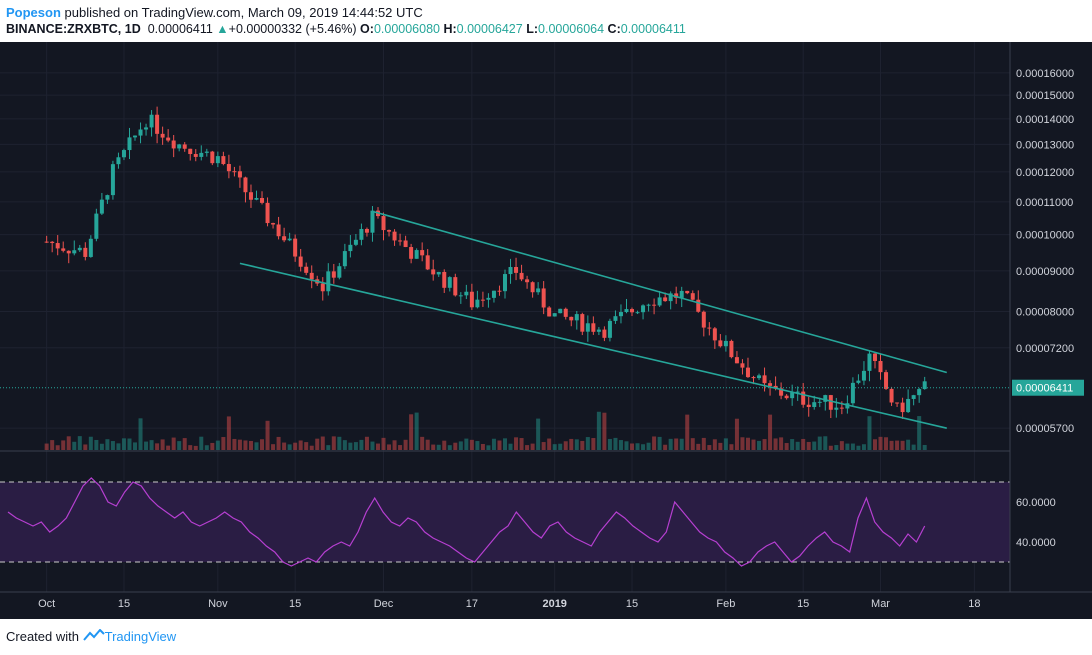 This screenshot has width=1092, height=655. What do you see at coordinates (653, 29) in the screenshot?
I see `close-value: 0.00006411` at bounding box center [653, 29].